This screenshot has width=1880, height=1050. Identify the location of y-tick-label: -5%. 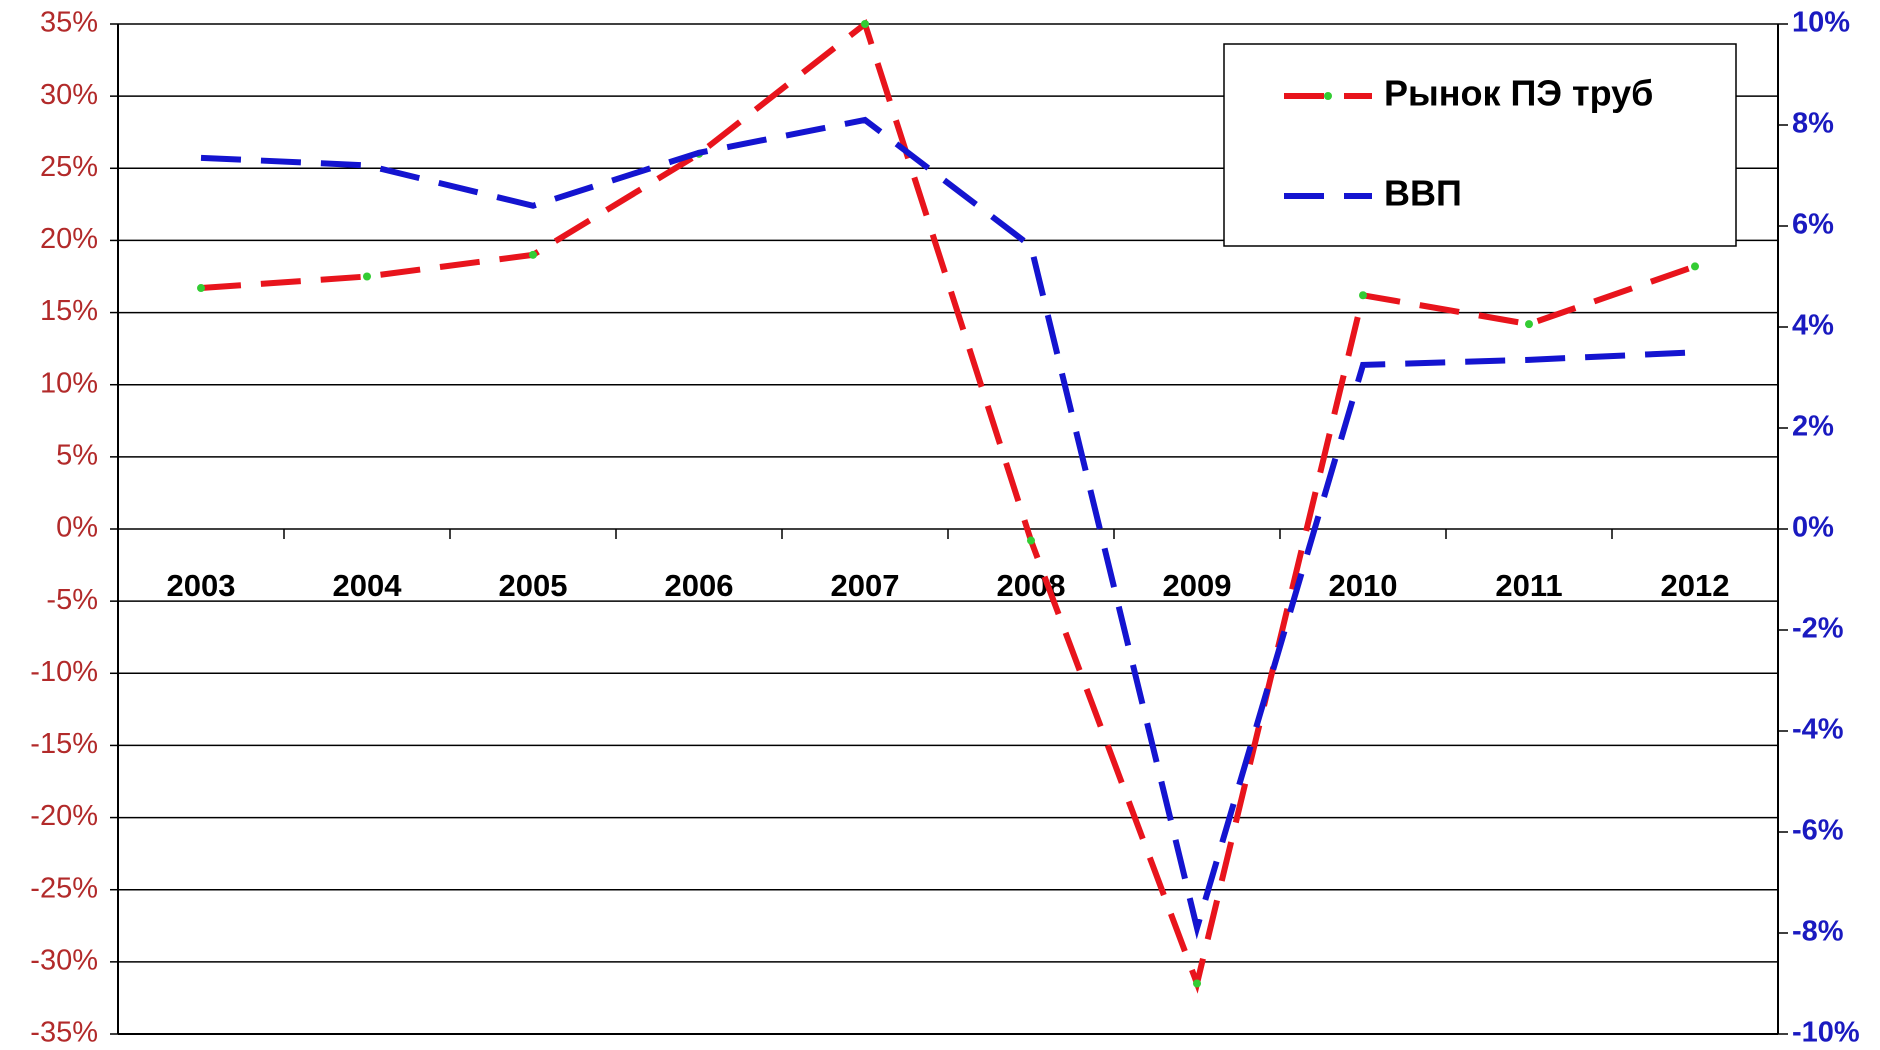
(72, 600).